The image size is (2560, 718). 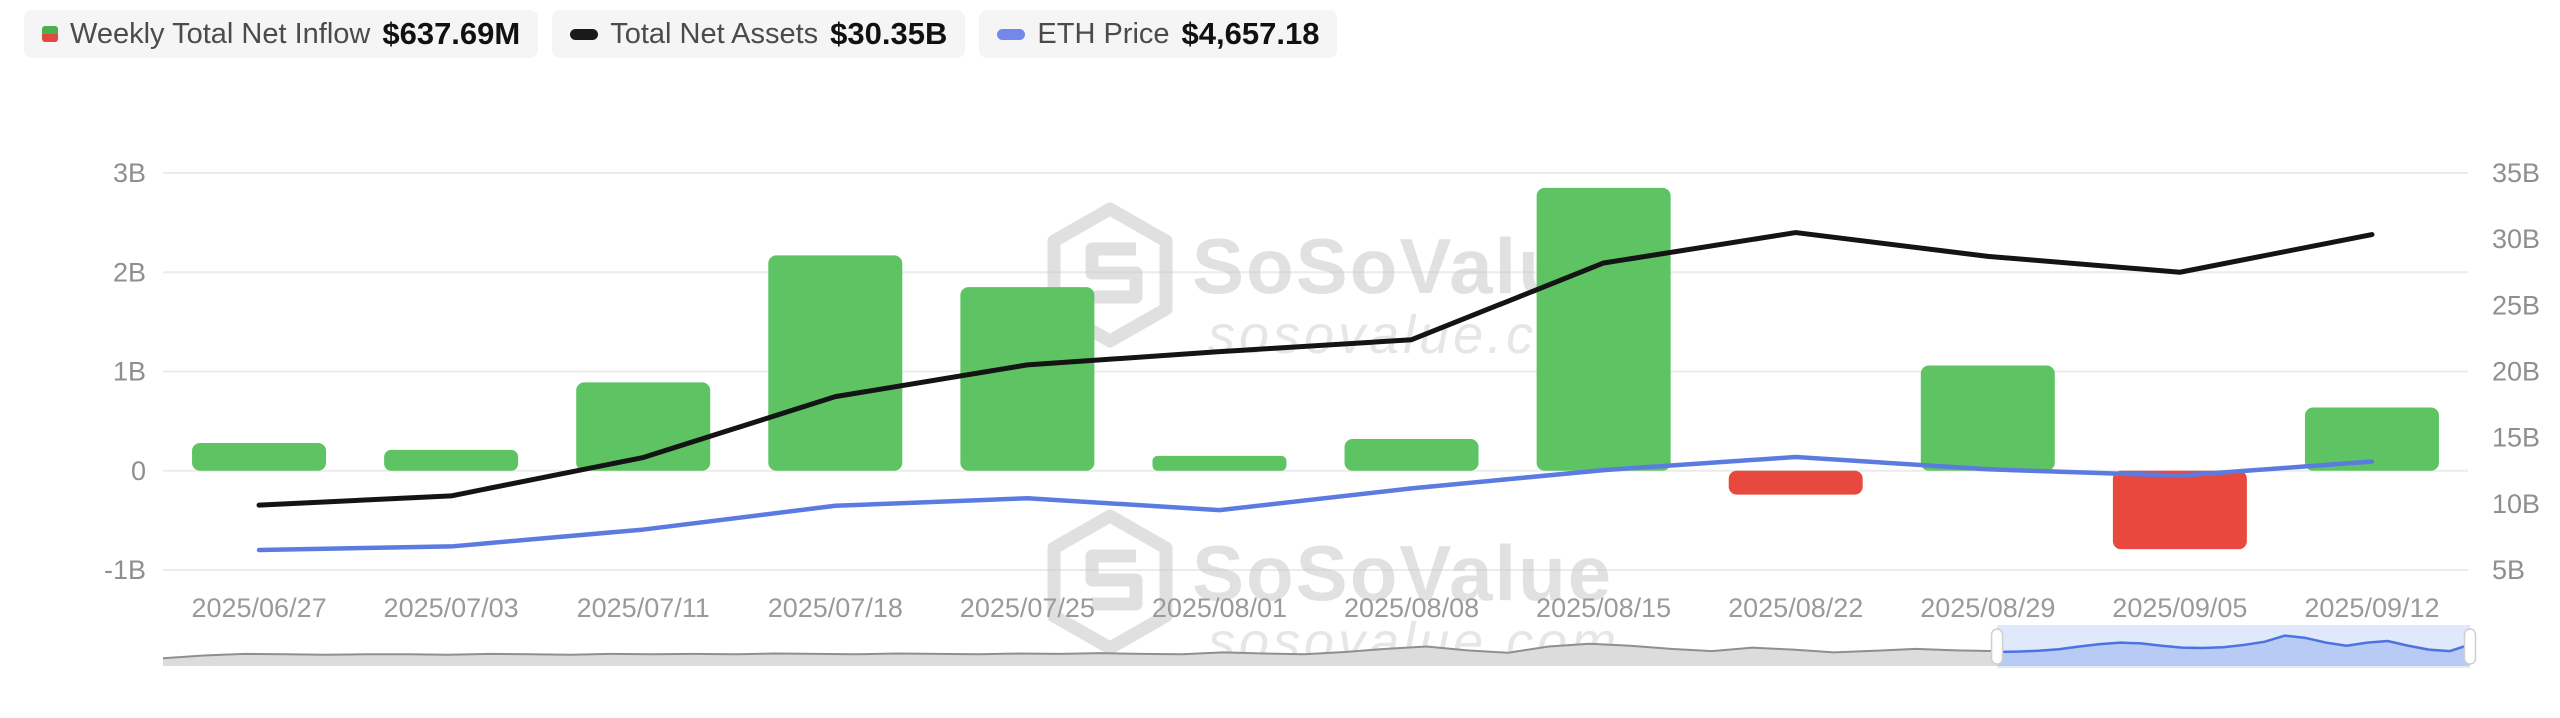 What do you see at coordinates (1411, 608) in the screenshot?
I see `x-axis-label: 2025/08/08` at bounding box center [1411, 608].